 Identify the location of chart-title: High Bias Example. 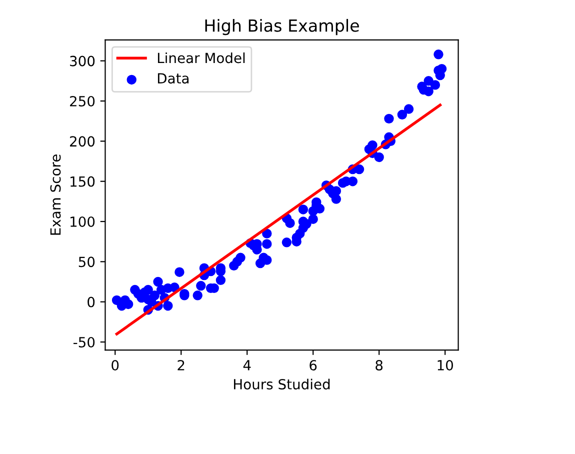
(282, 27).